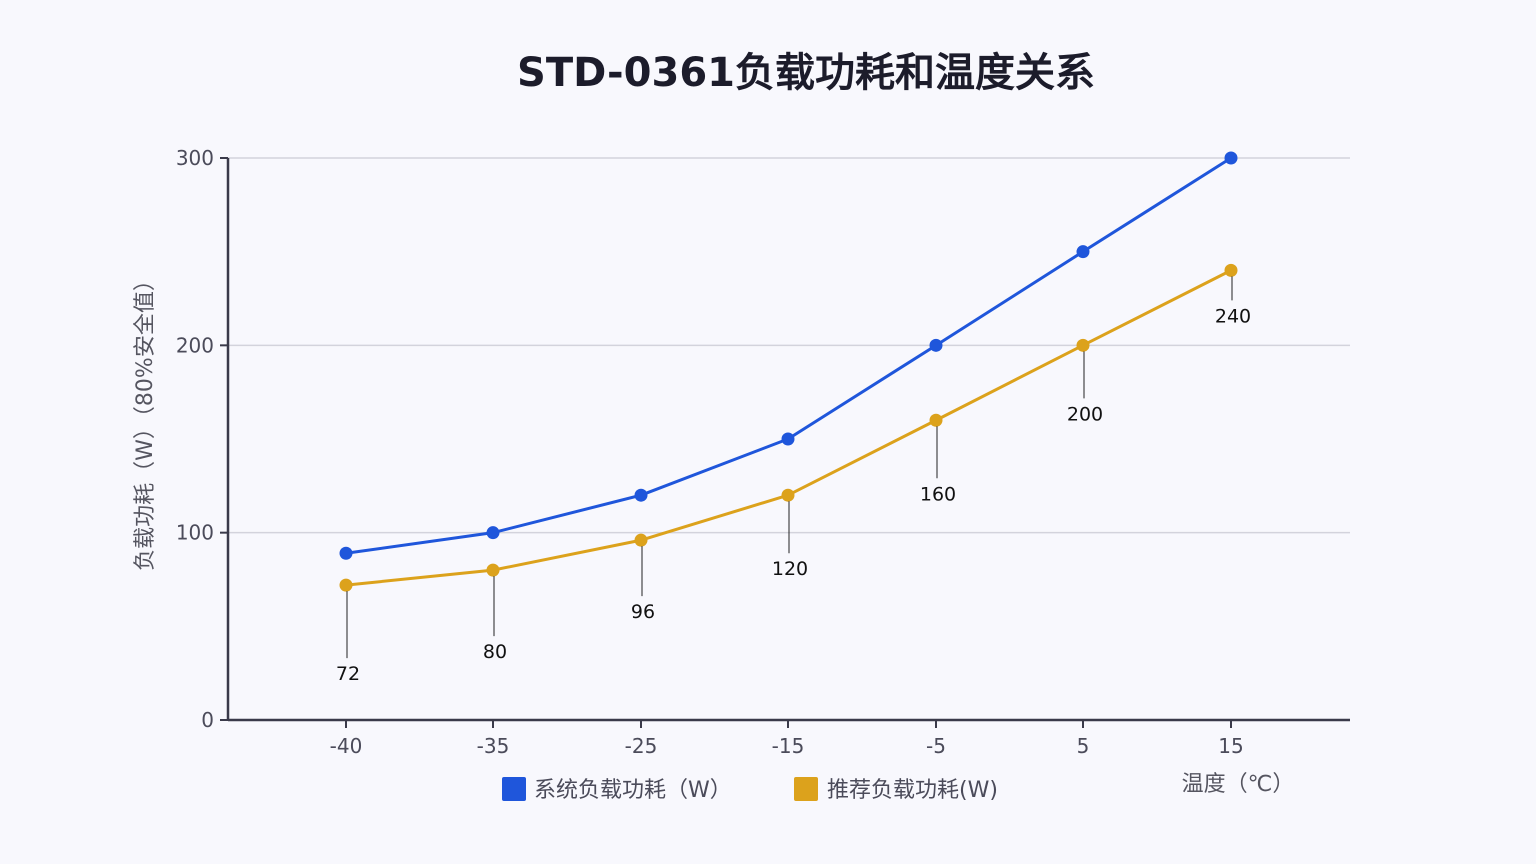  I want to click on data-label: 240, so click(1233, 316).